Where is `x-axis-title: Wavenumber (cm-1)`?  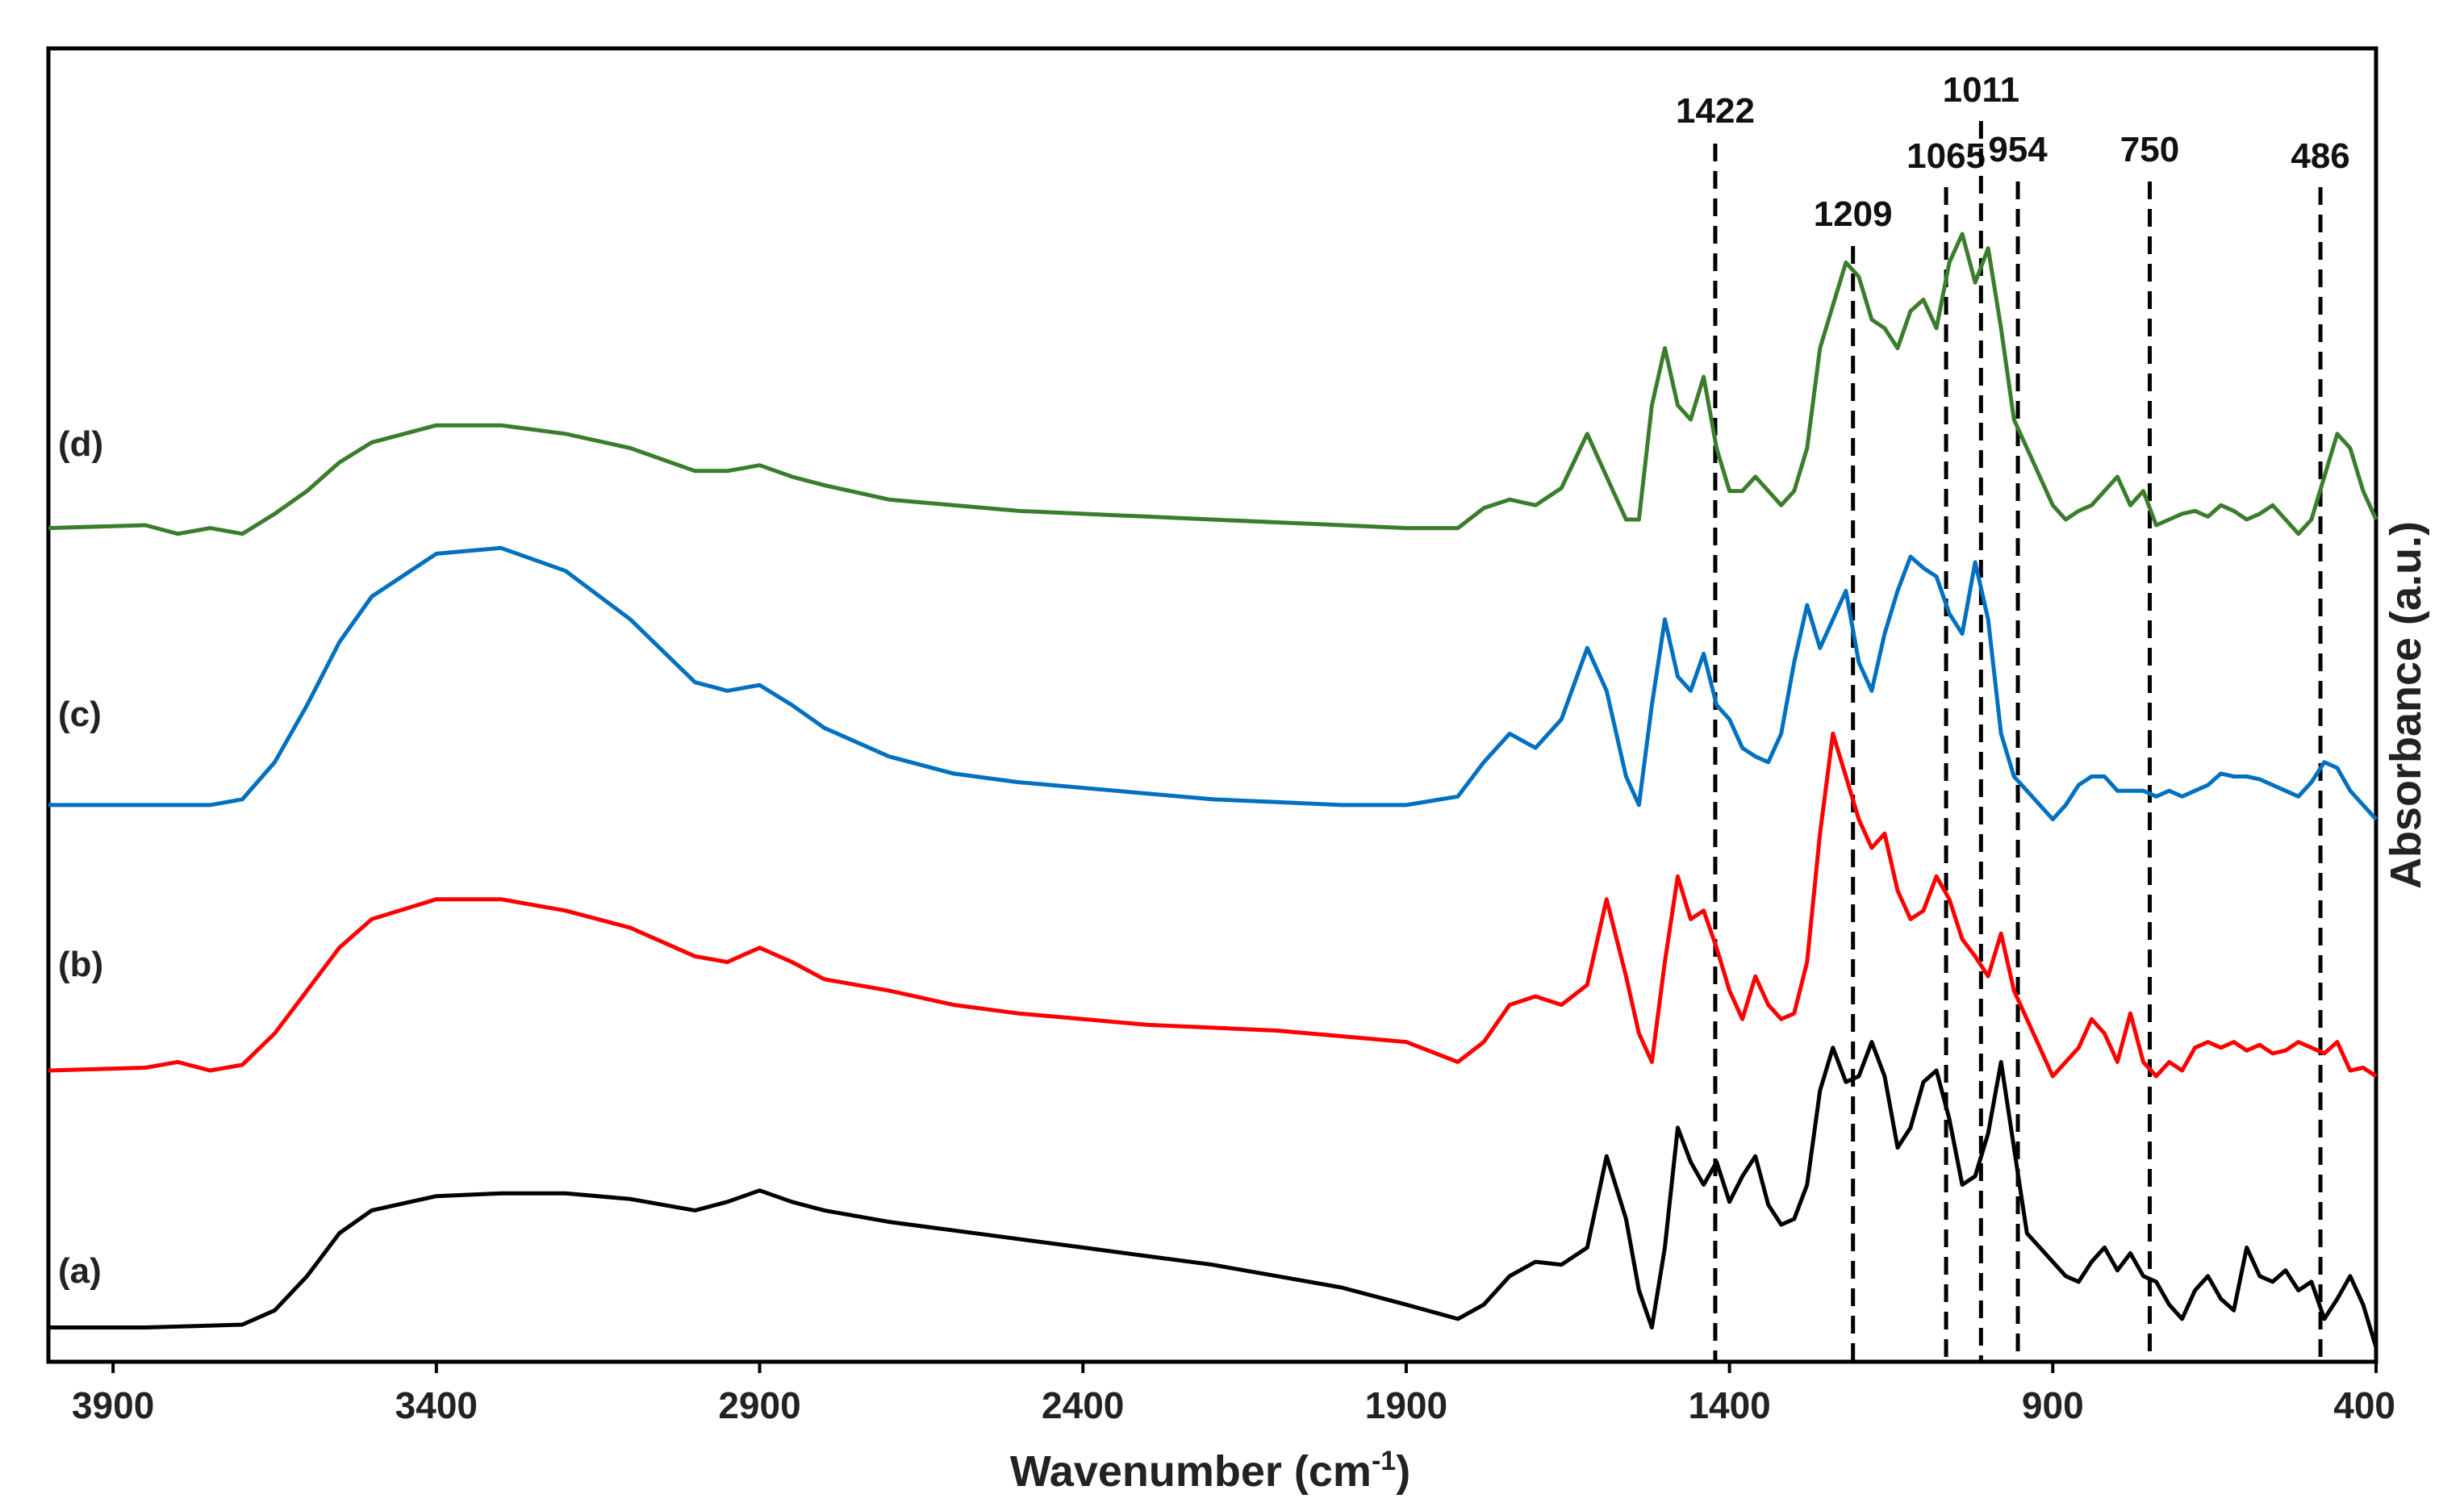 x-axis-title: Wavenumber (cm-1) is located at coordinates (1210, 1471).